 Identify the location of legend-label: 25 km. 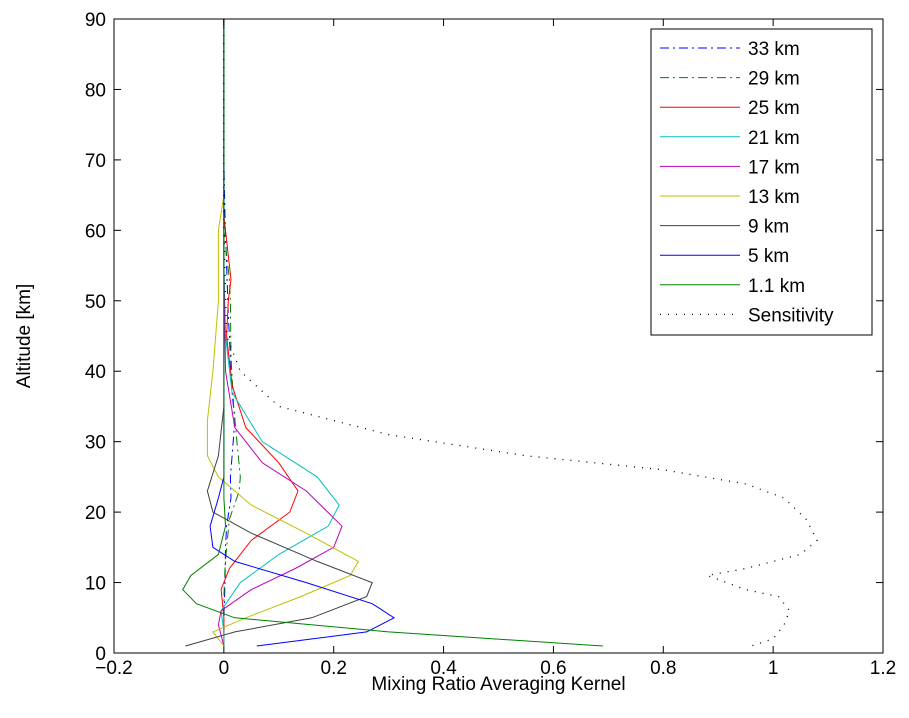
(774, 108).